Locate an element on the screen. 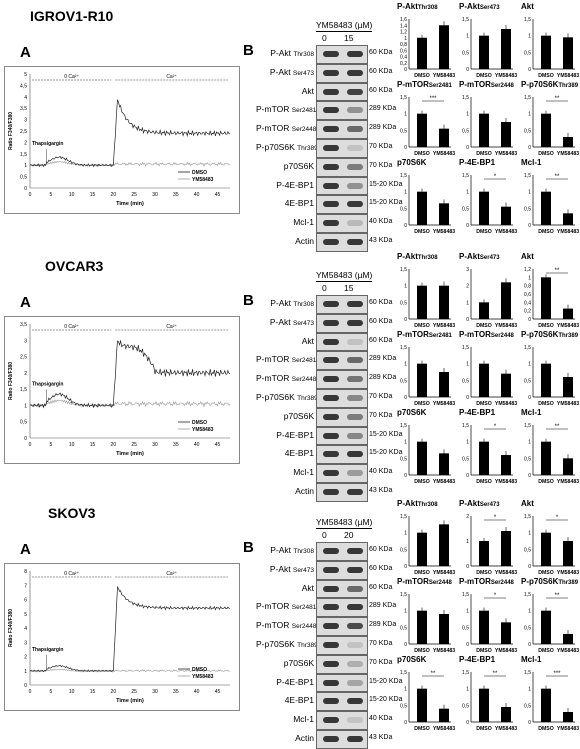 The image size is (580, 749). treatment-header: YM58483 (µM) is located at coordinates (344, 276).